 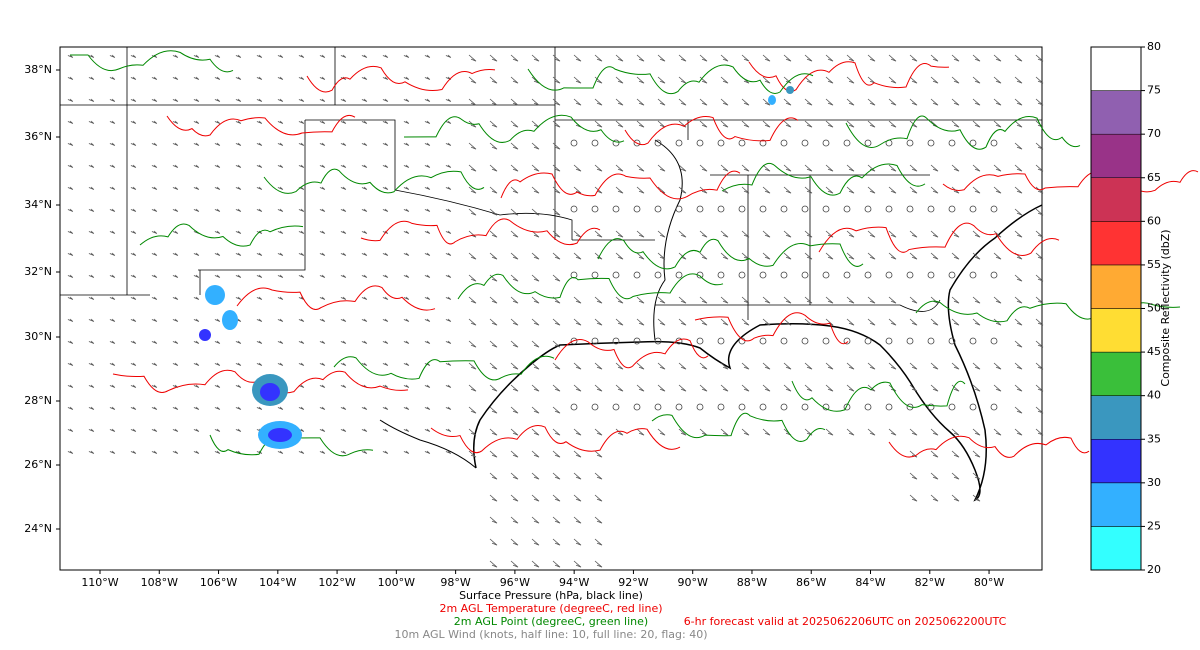 What do you see at coordinates (1154, 220) in the screenshot?
I see `colorbar-tick-label: 60` at bounding box center [1154, 220].